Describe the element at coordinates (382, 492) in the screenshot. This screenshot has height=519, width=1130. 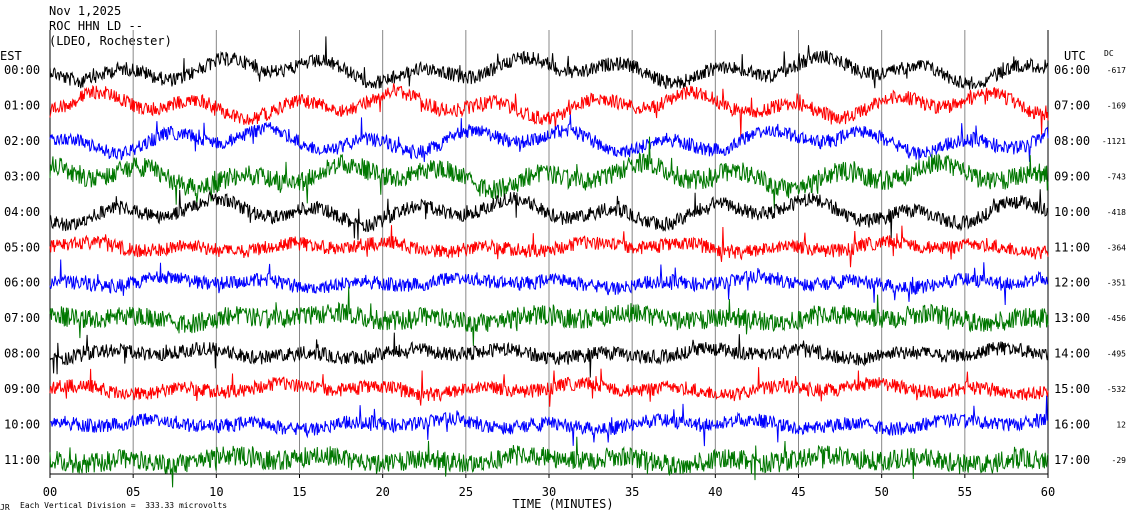
I see `x-tick-label-20: 20` at that location.